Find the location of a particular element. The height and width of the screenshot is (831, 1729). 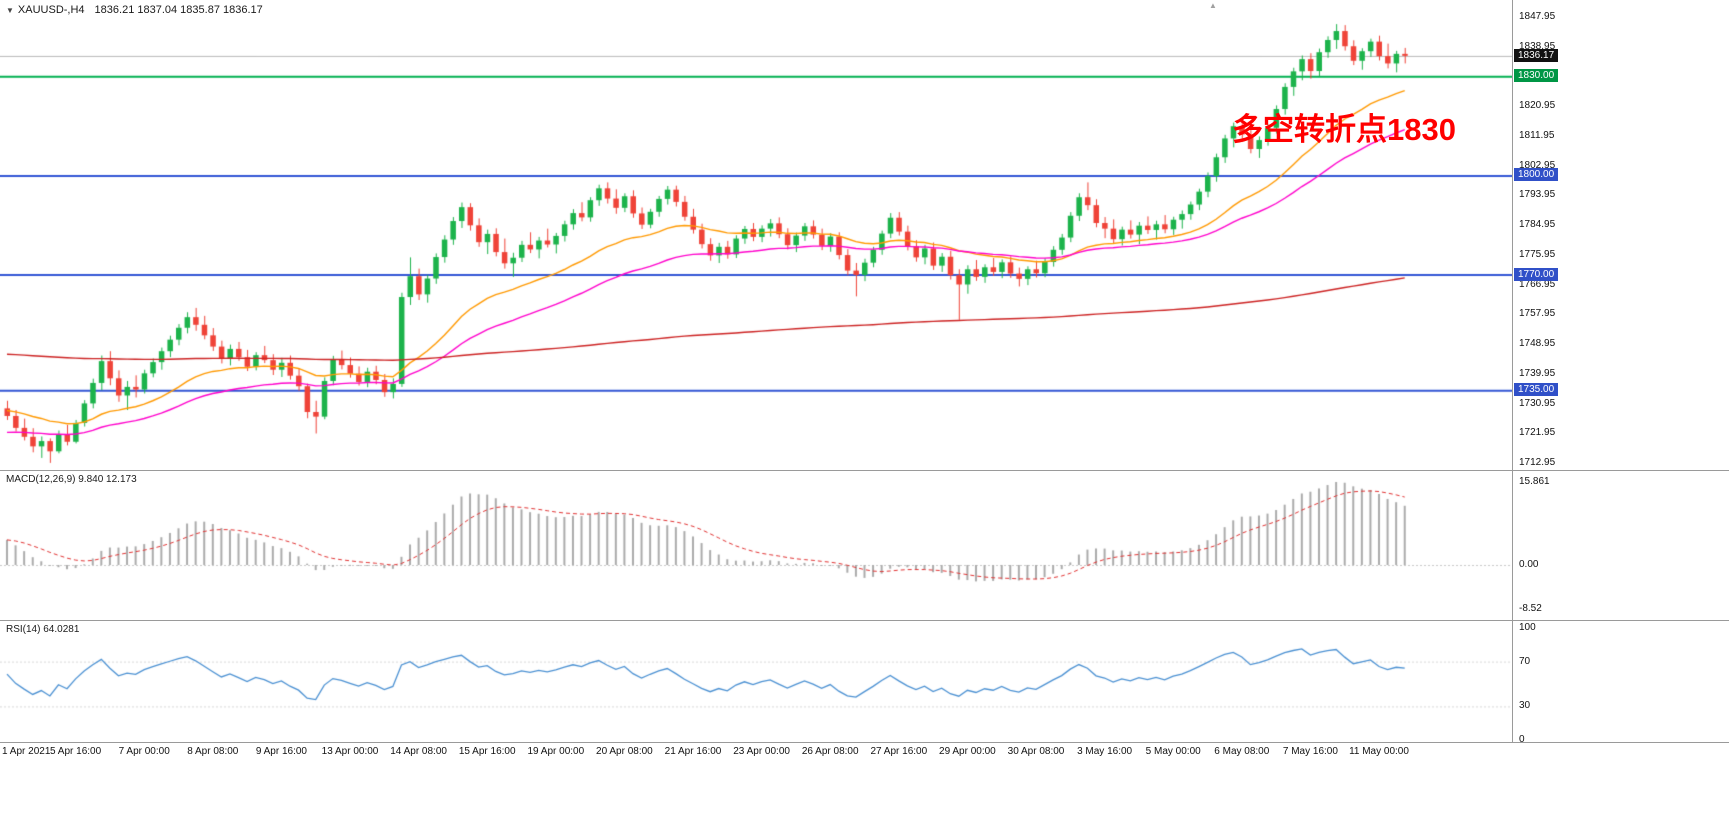

time-label: 13 Apr 00:00 is located at coordinates (350, 751).